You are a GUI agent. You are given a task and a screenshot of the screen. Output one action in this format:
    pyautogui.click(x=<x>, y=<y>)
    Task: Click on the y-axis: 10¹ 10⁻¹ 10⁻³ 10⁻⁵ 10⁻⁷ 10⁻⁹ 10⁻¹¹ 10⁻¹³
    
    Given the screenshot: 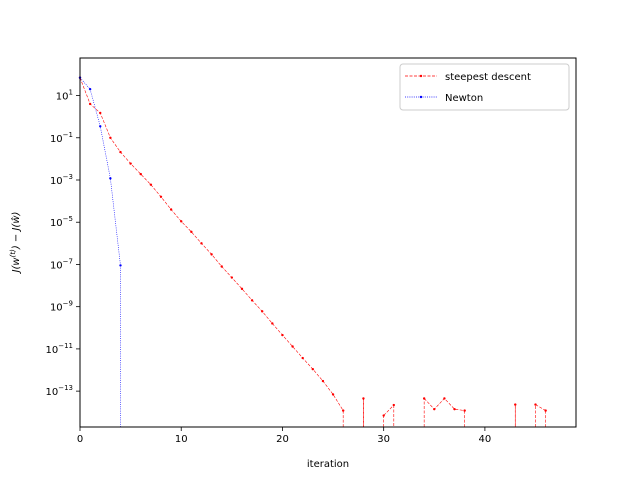 What is the action you would take?
    pyautogui.click(x=62, y=243)
    